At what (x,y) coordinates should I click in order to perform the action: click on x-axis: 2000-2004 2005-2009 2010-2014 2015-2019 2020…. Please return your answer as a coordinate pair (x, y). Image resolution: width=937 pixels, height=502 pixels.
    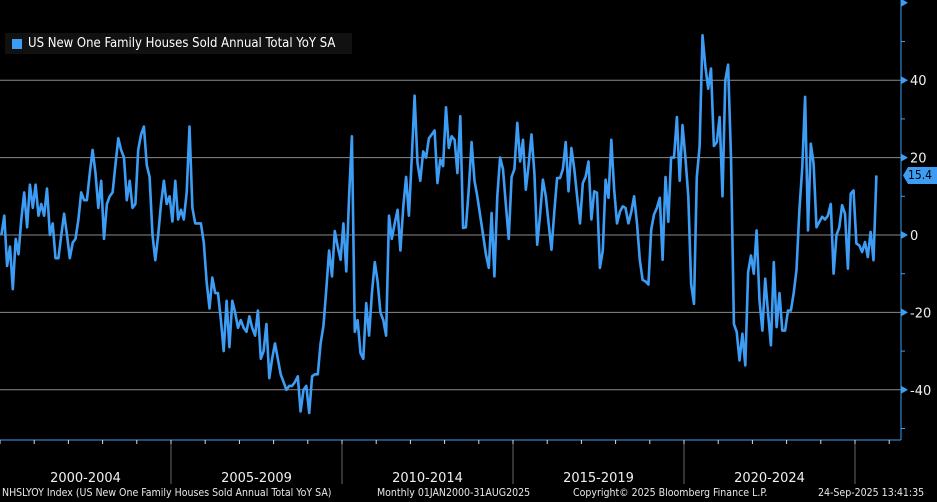
    Looking at the image, I should click on (450, 462).